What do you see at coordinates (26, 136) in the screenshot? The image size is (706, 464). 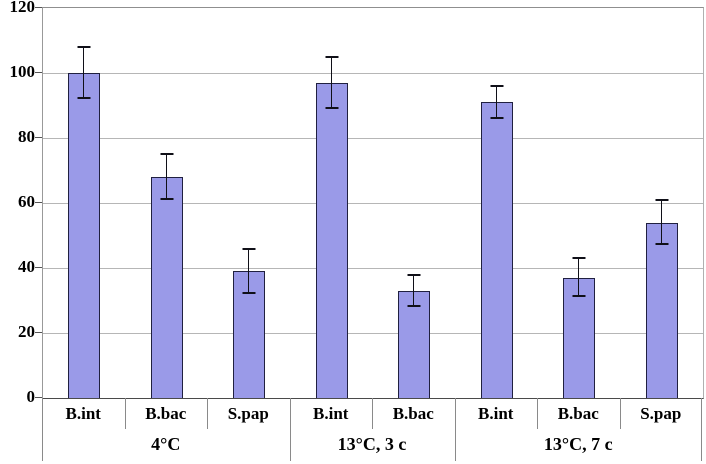 I see `y-tick-label: 80` at bounding box center [26, 136].